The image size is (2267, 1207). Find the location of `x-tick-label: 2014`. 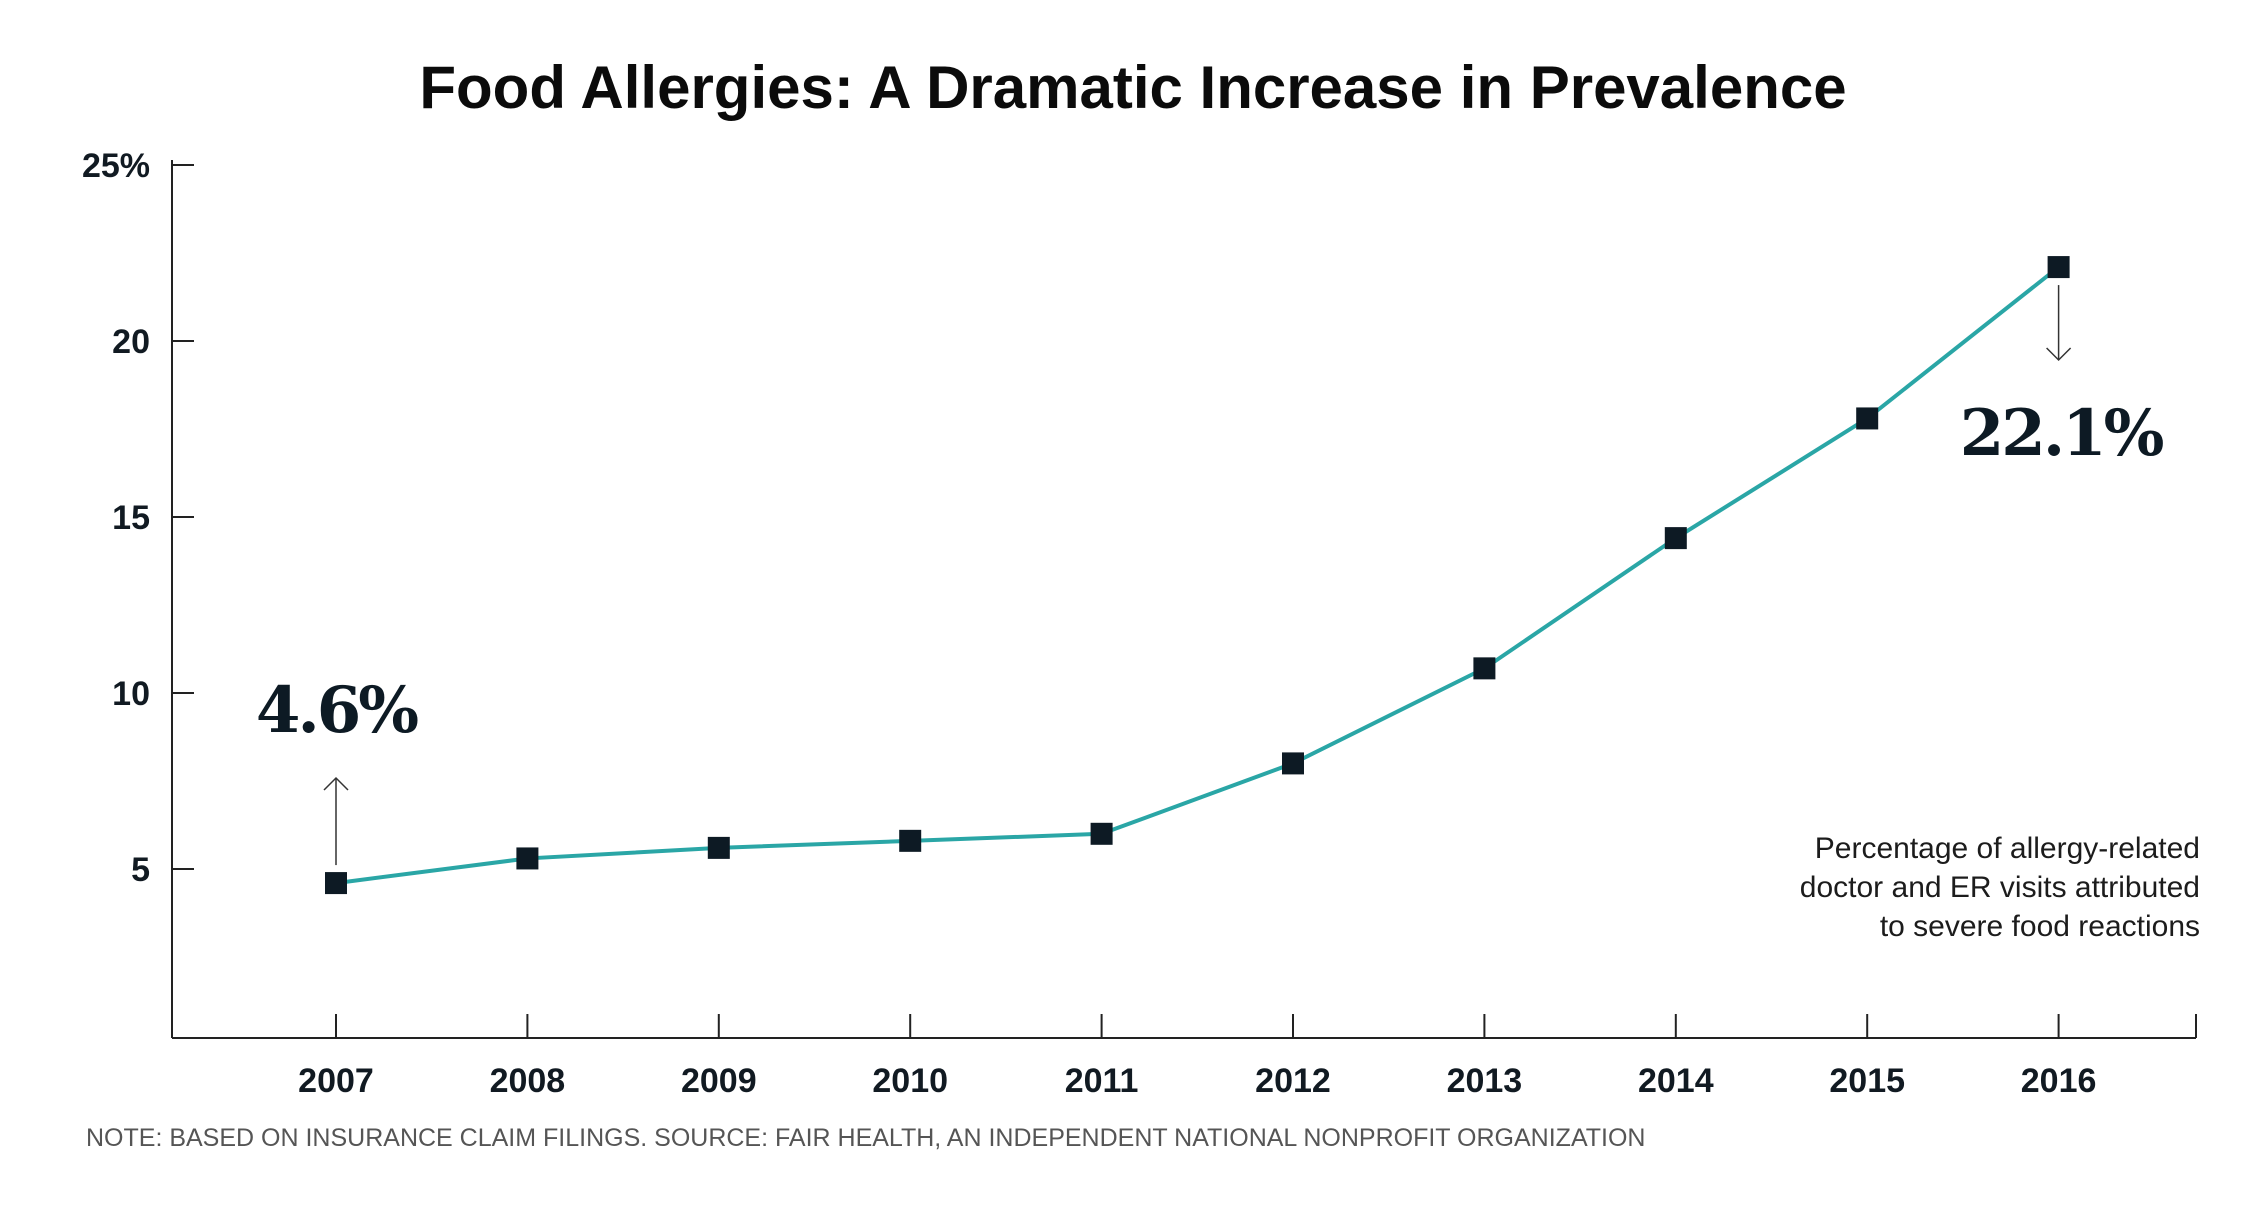

x-tick-label: 2014 is located at coordinates (1676, 1081).